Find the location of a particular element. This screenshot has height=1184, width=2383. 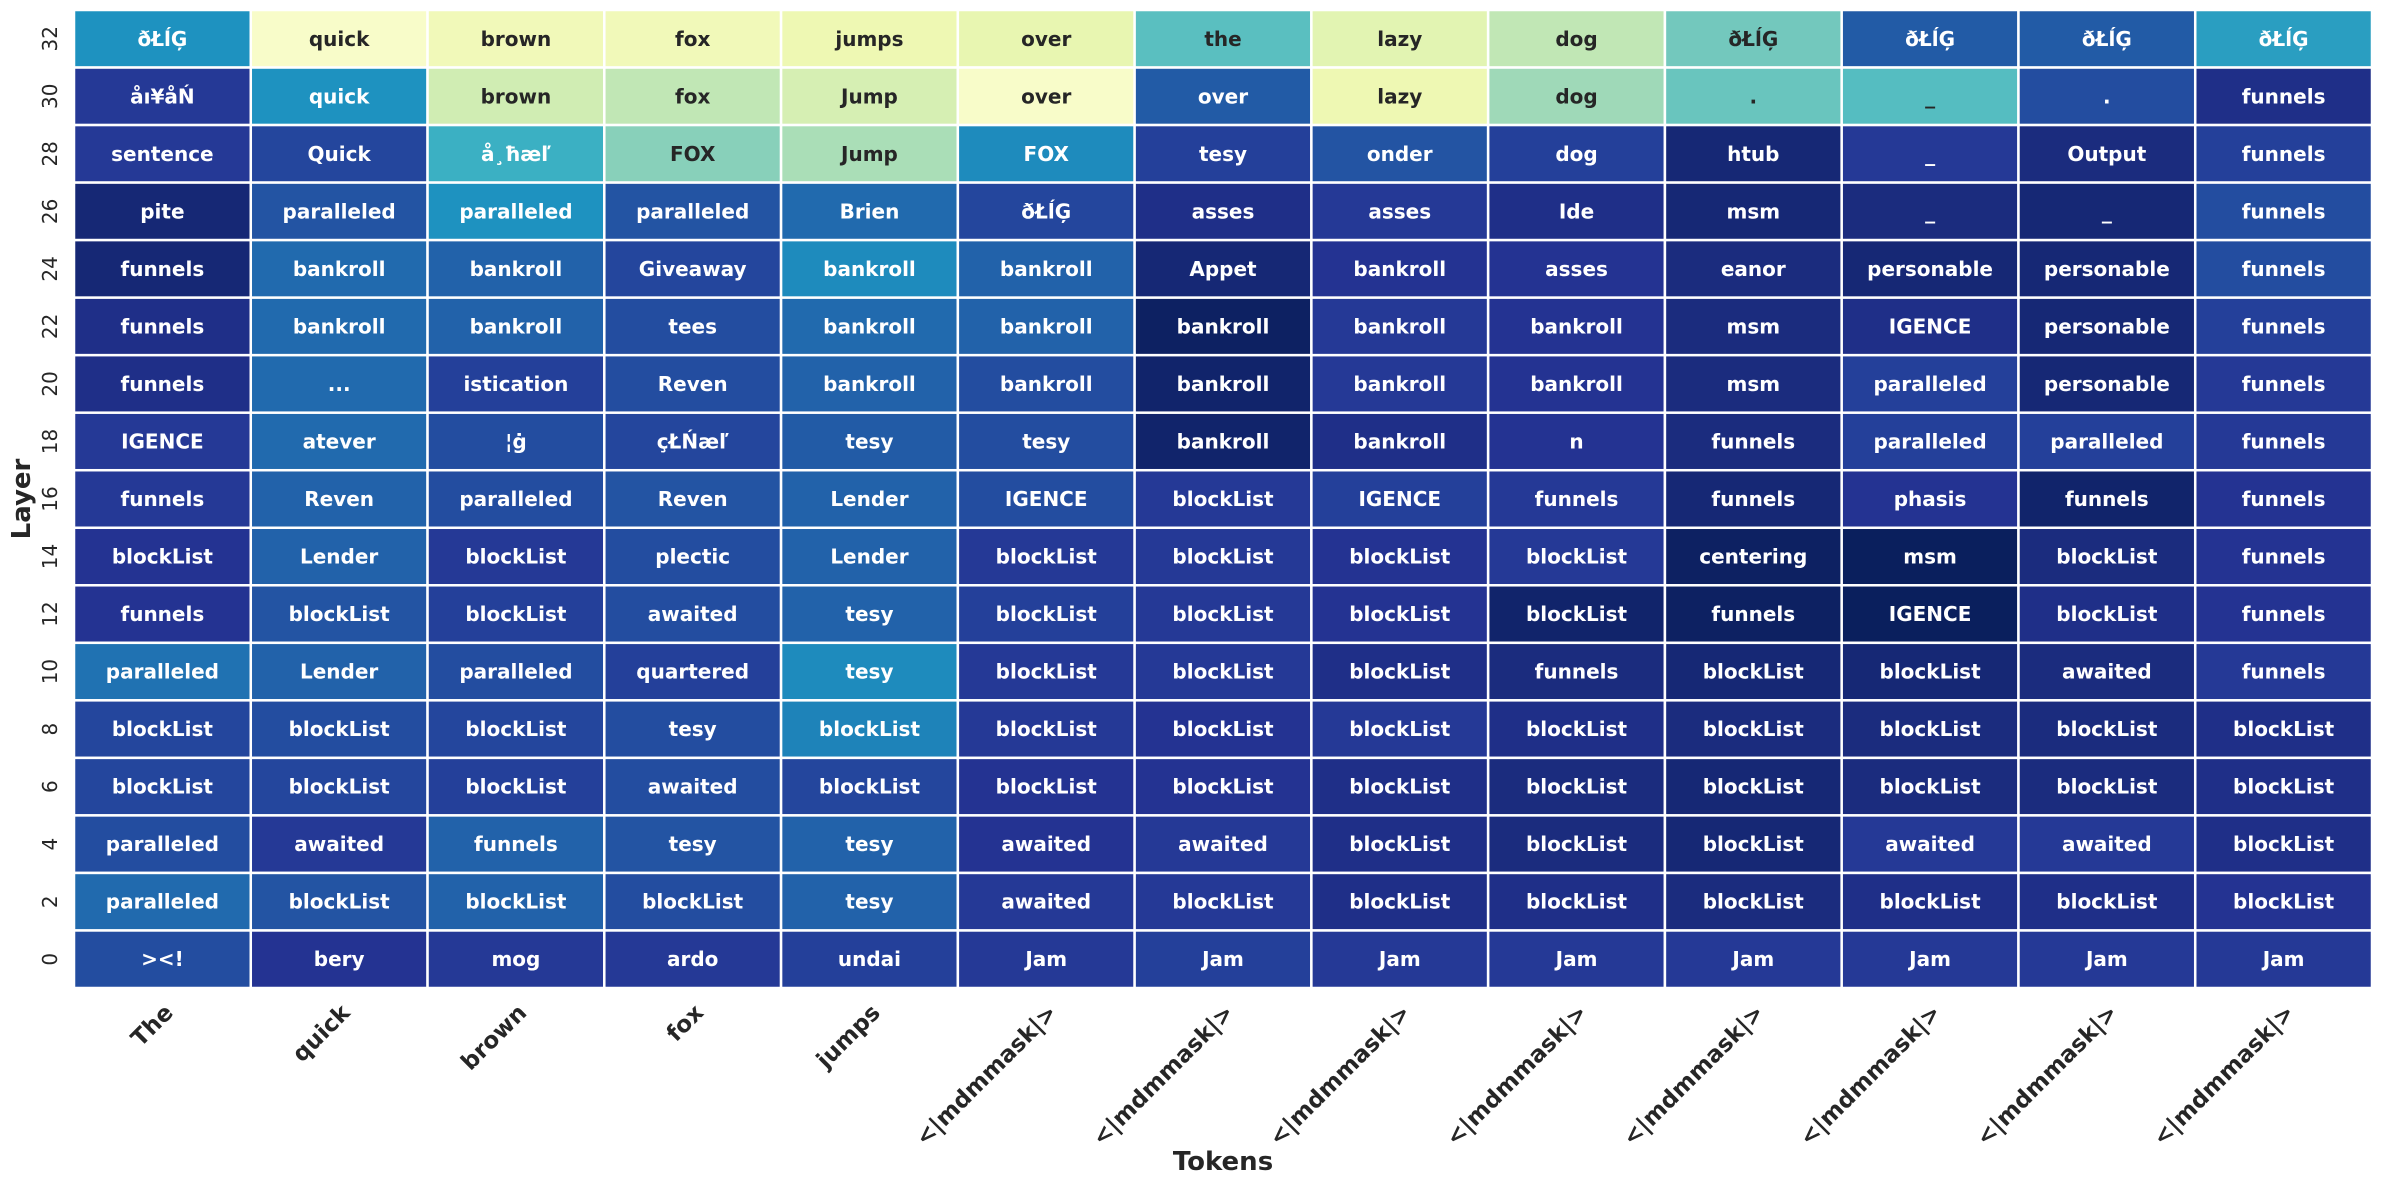

heatmap-cell-label: Lender is located at coordinates (339, 557).